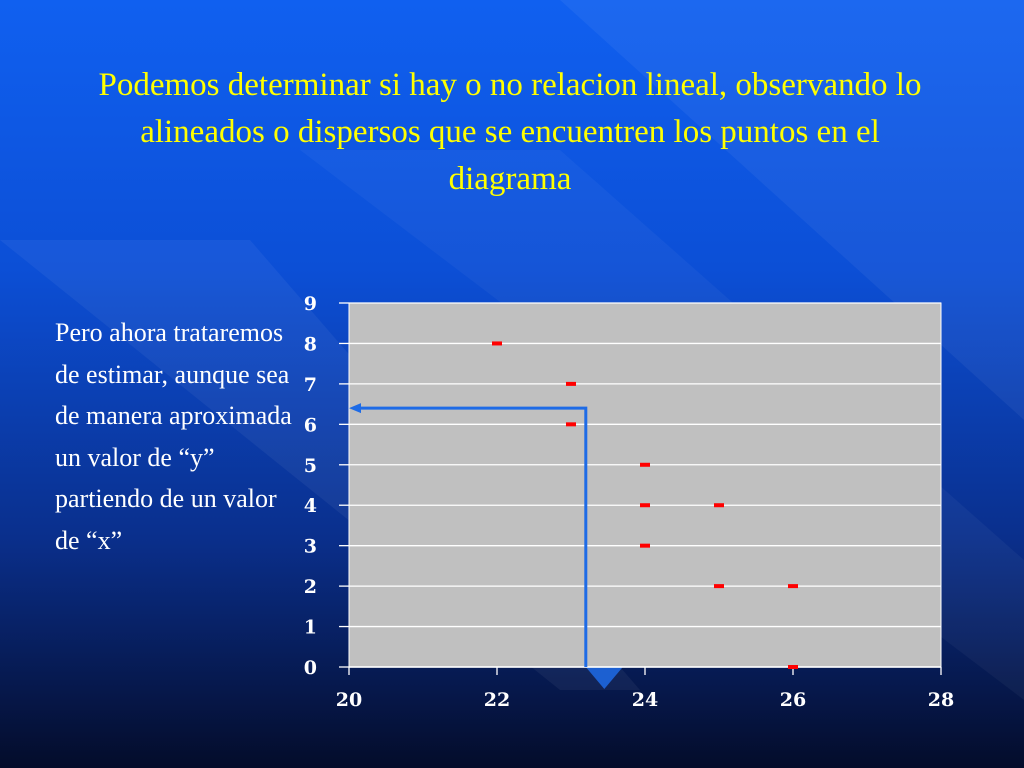 This screenshot has width=1024, height=768. Describe the element at coordinates (310, 506) in the screenshot. I see `y-tick-label: 4` at that location.